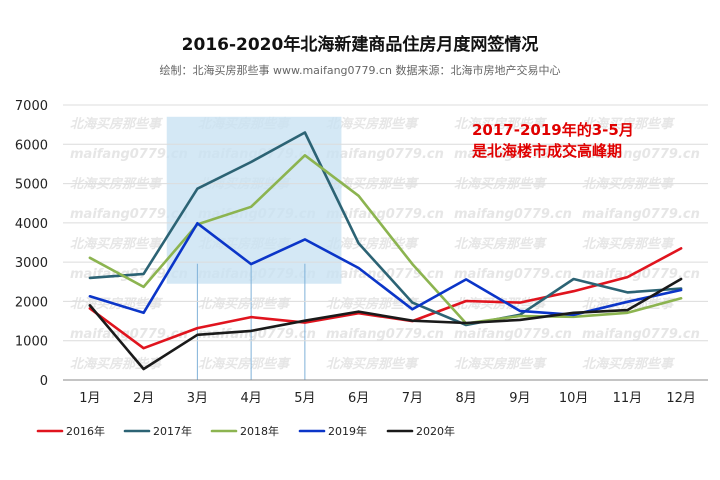  I want to click on y-tick-label: 6000, so click(31, 145).